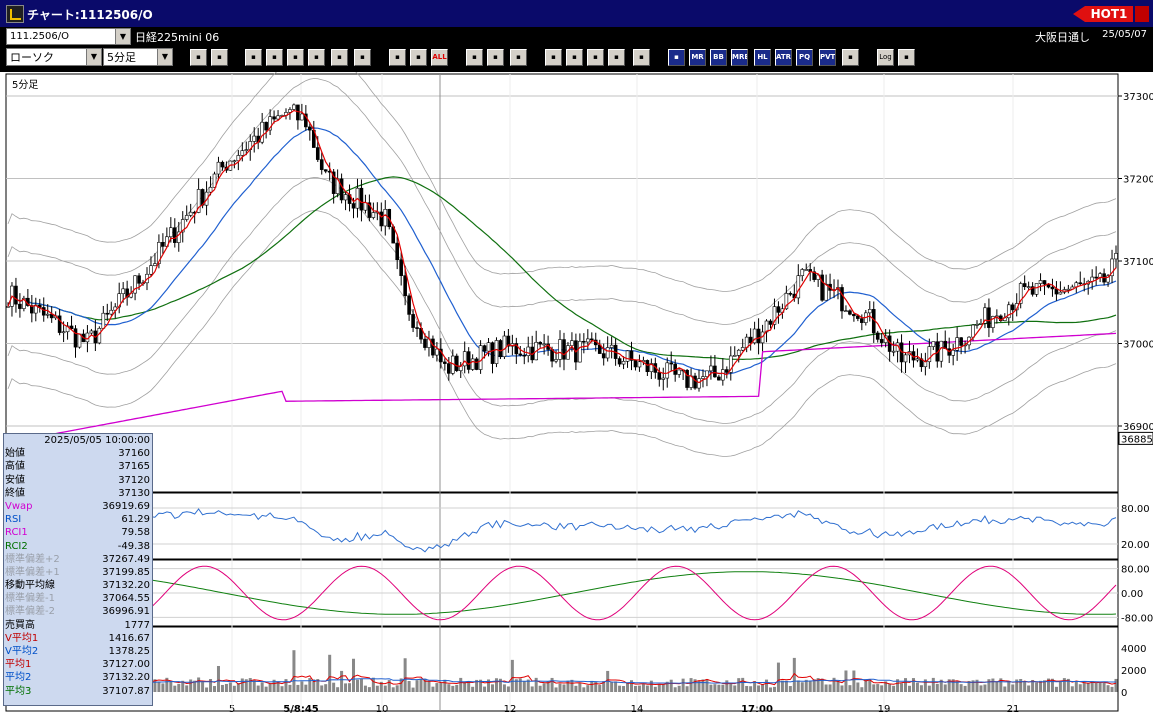  I want to click on log-button: Log, so click(885, 57).